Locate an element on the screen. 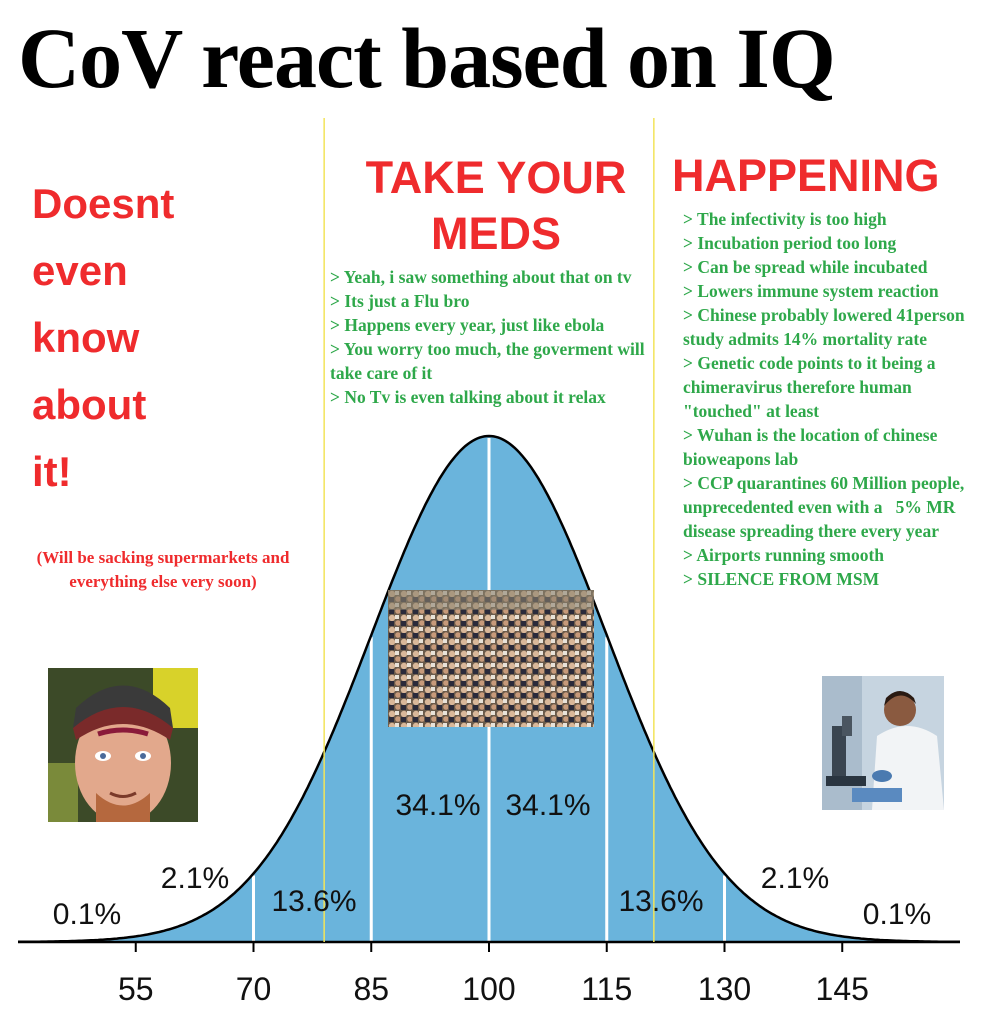 This screenshot has height=1025, width=1000. x-tick-label: 115 is located at coordinates (606, 989).